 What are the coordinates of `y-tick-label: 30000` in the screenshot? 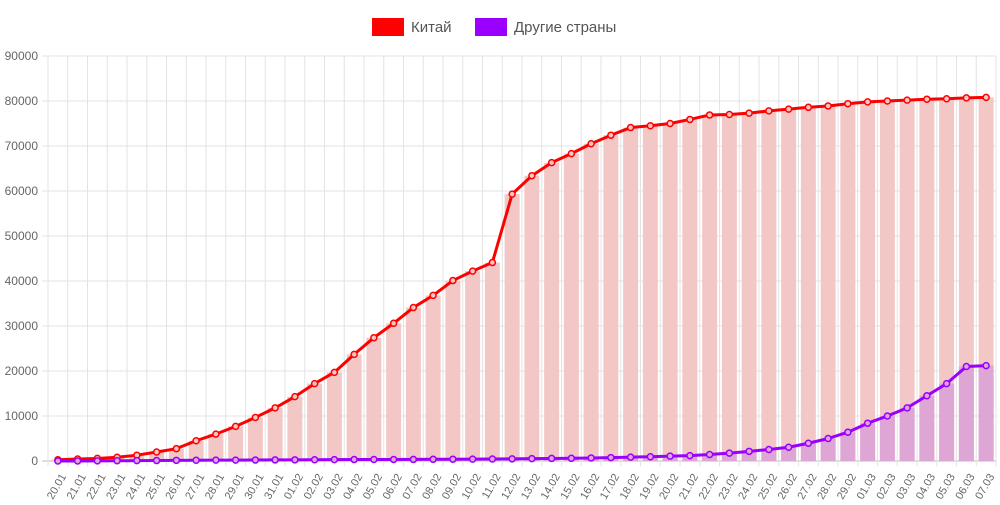 It's located at (22, 326).